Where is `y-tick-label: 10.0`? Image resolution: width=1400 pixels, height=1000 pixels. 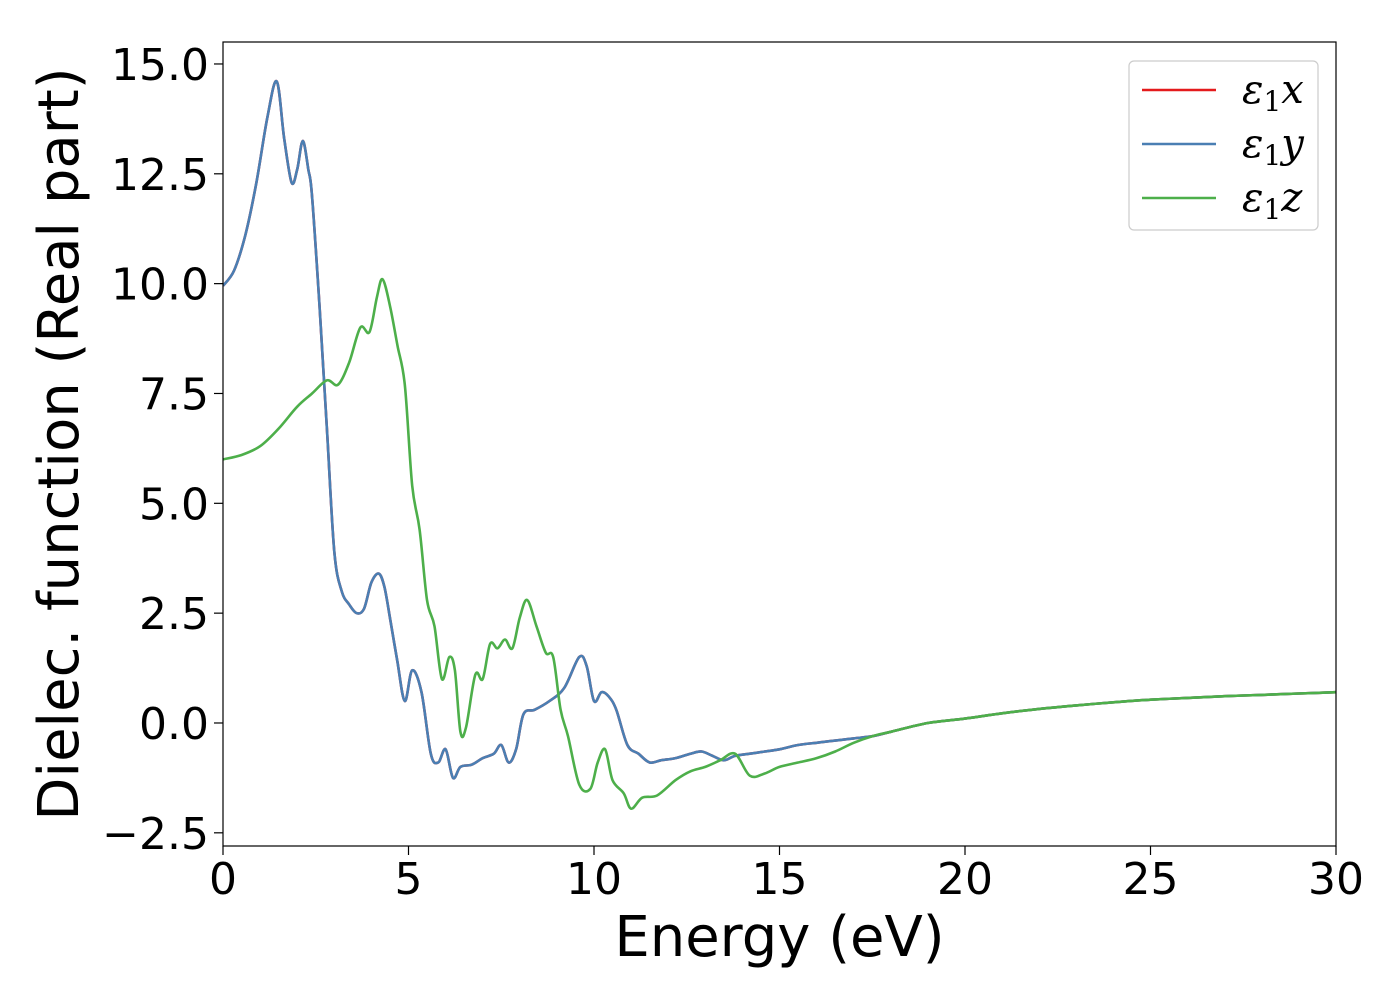
y-tick-label: 10.0 is located at coordinates (160, 285).